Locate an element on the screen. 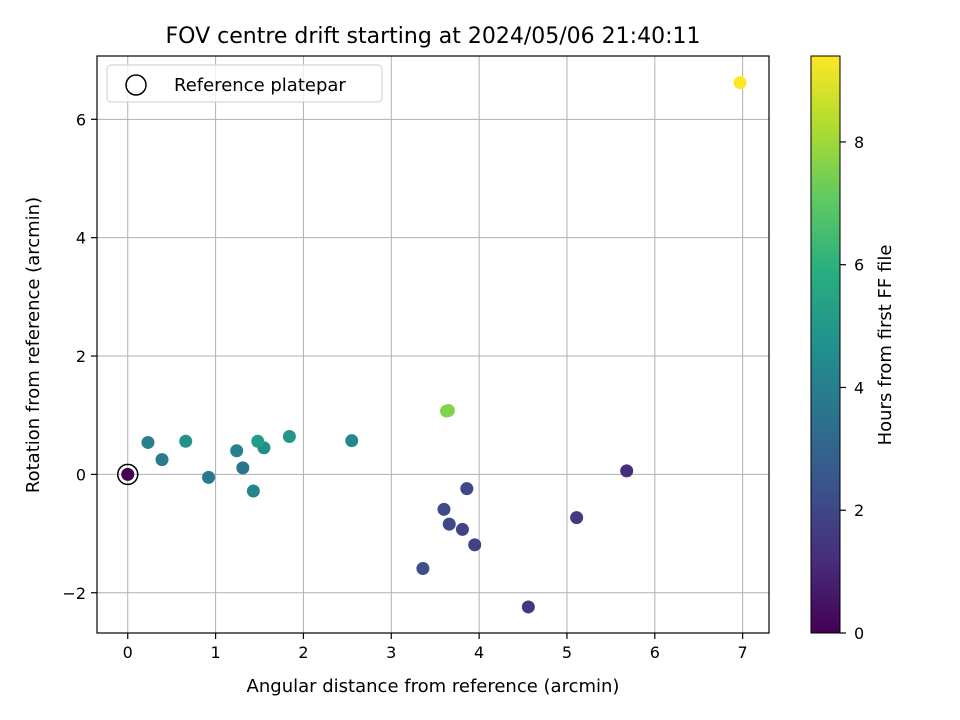  colorbar-ticks: 0 2 4 6 8 is located at coordinates (852, 388).